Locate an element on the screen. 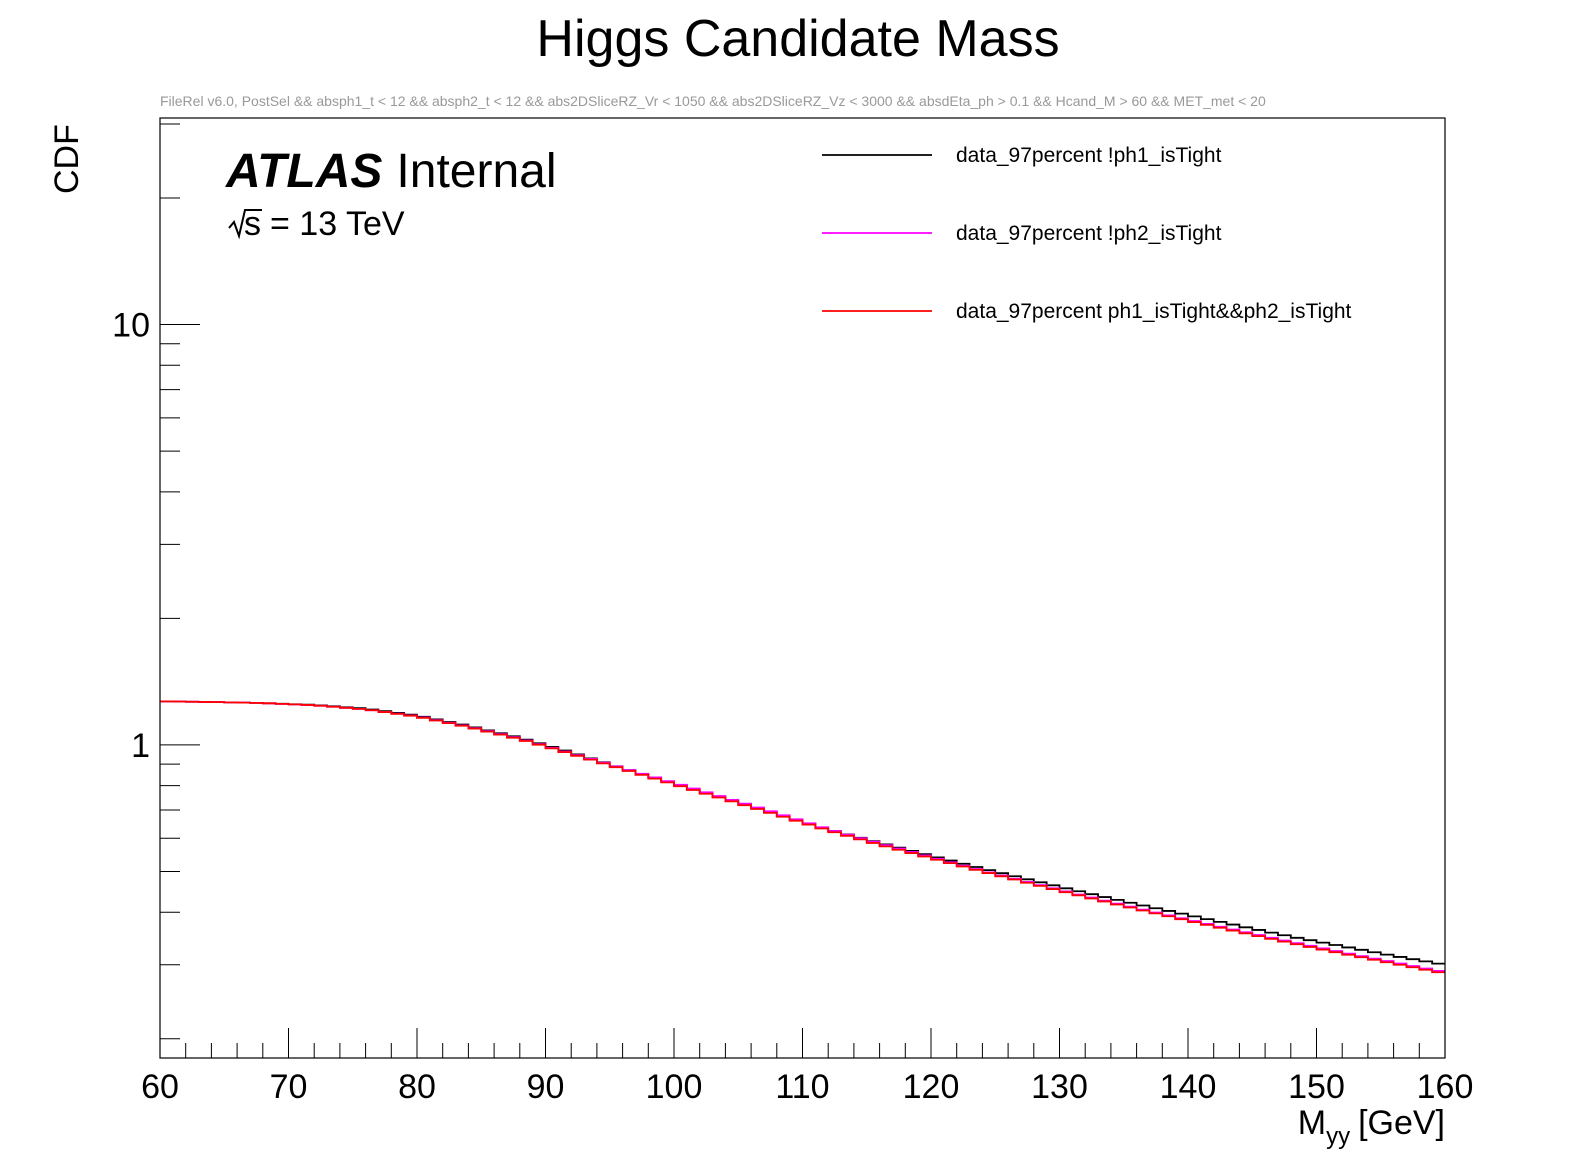 The width and height of the screenshot is (1596, 1172). x-tick-label: 150 is located at coordinates (1316, 1087).